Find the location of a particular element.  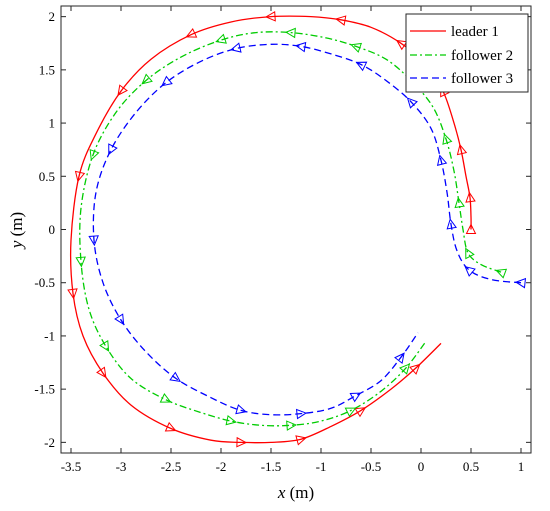

legend-label-follower-2: follower 2 is located at coordinates (482, 56).